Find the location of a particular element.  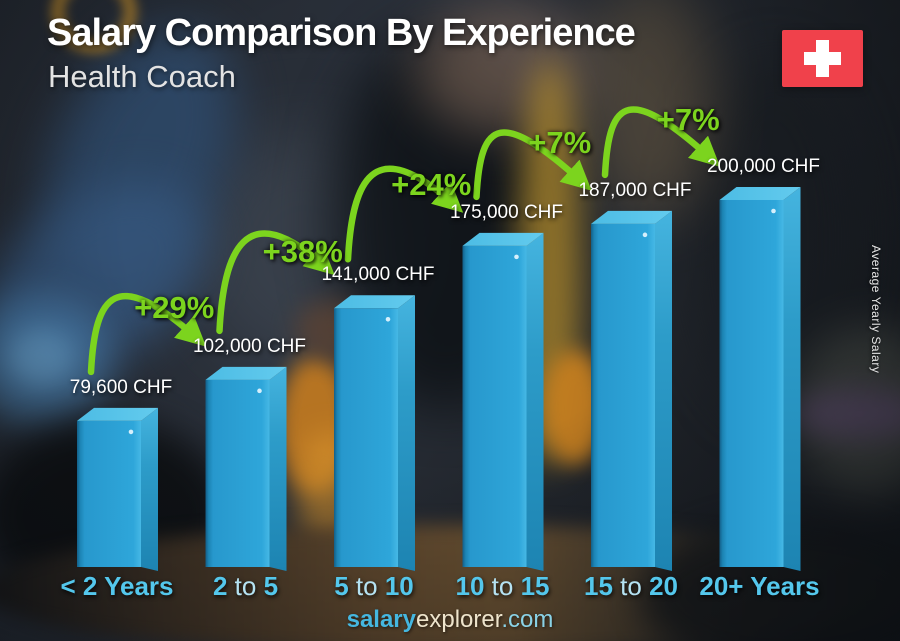

page-subtitle: Health Coach is located at coordinates (142, 76).